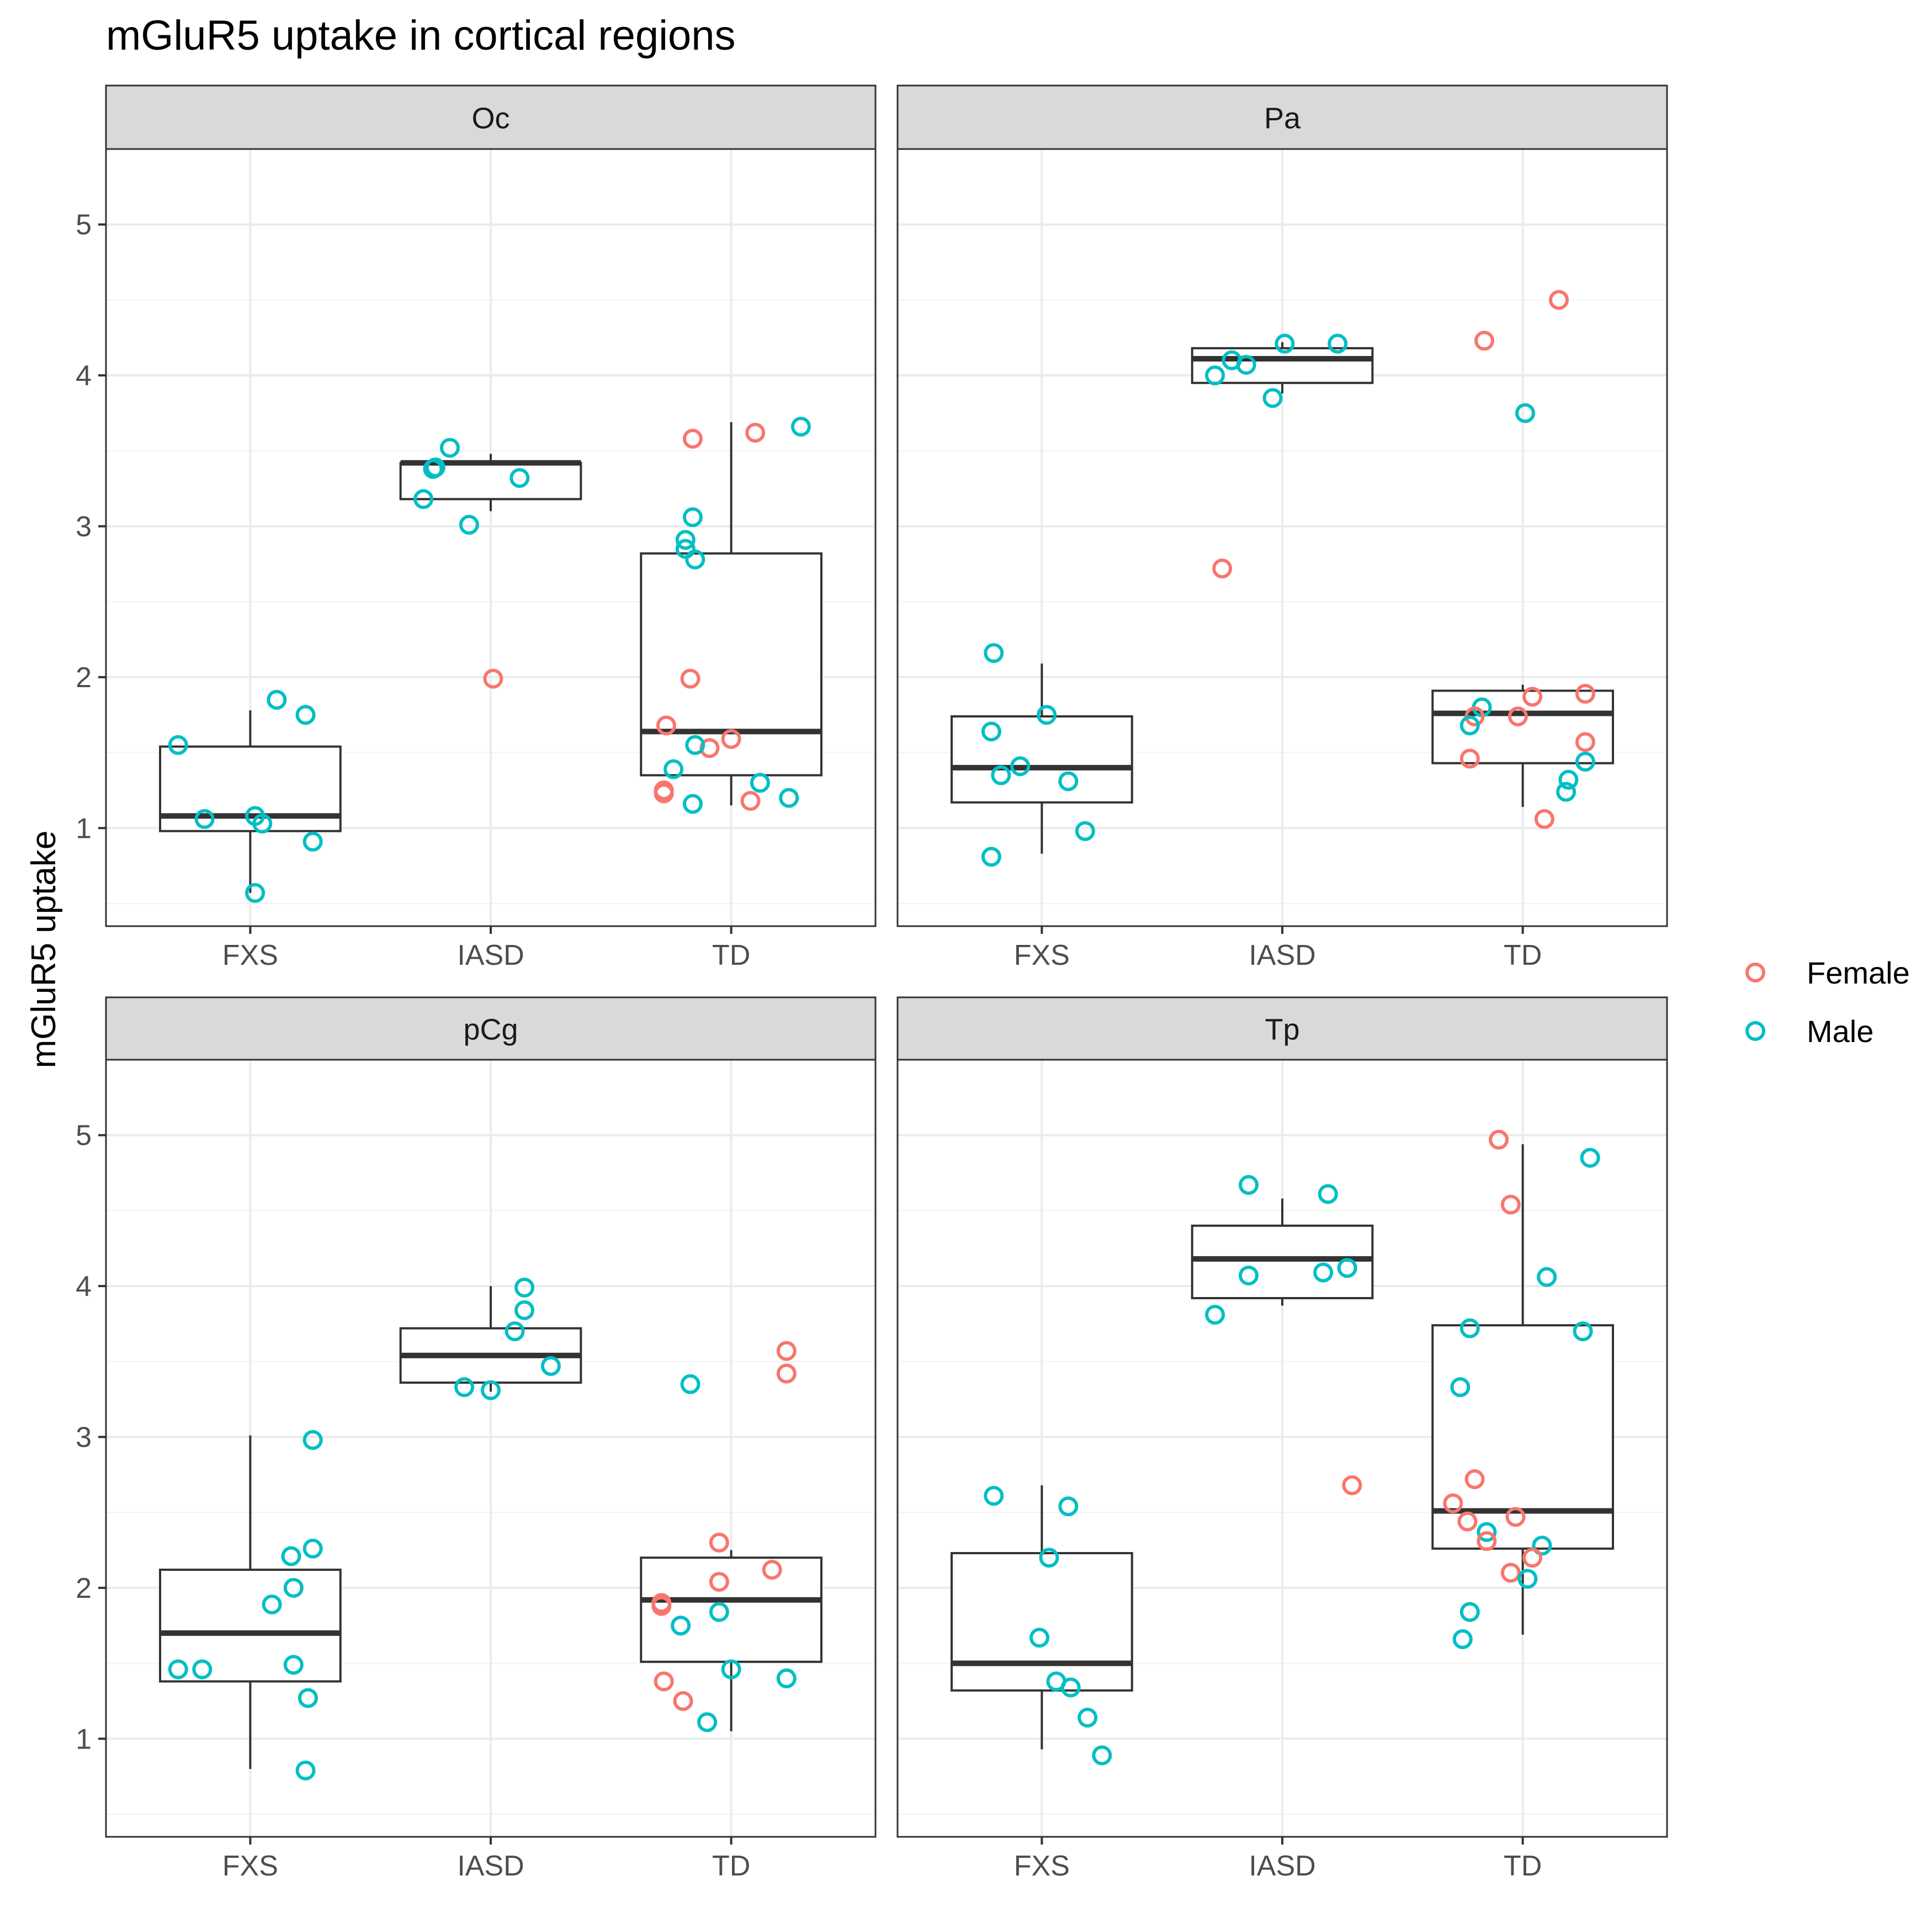  I want to click on facet-strip, so click(491, 1028).